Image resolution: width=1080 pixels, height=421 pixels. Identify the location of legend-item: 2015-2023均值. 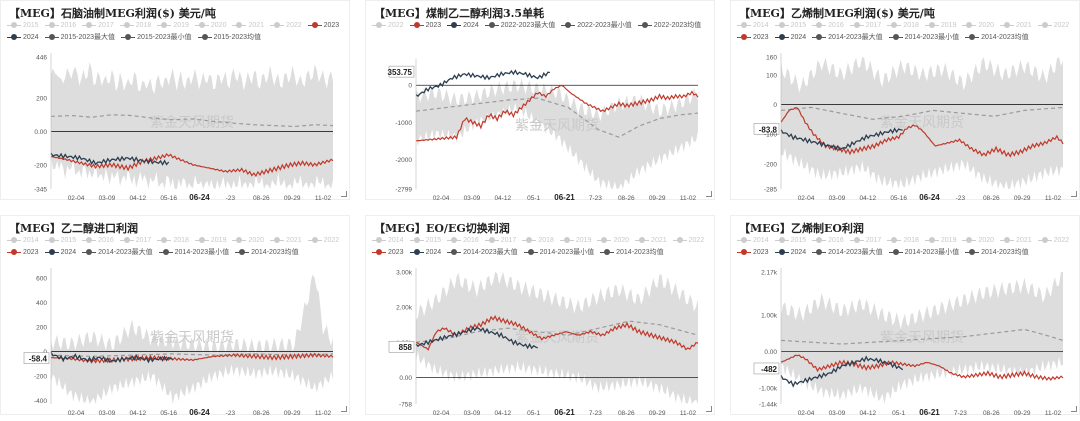
(229, 38).